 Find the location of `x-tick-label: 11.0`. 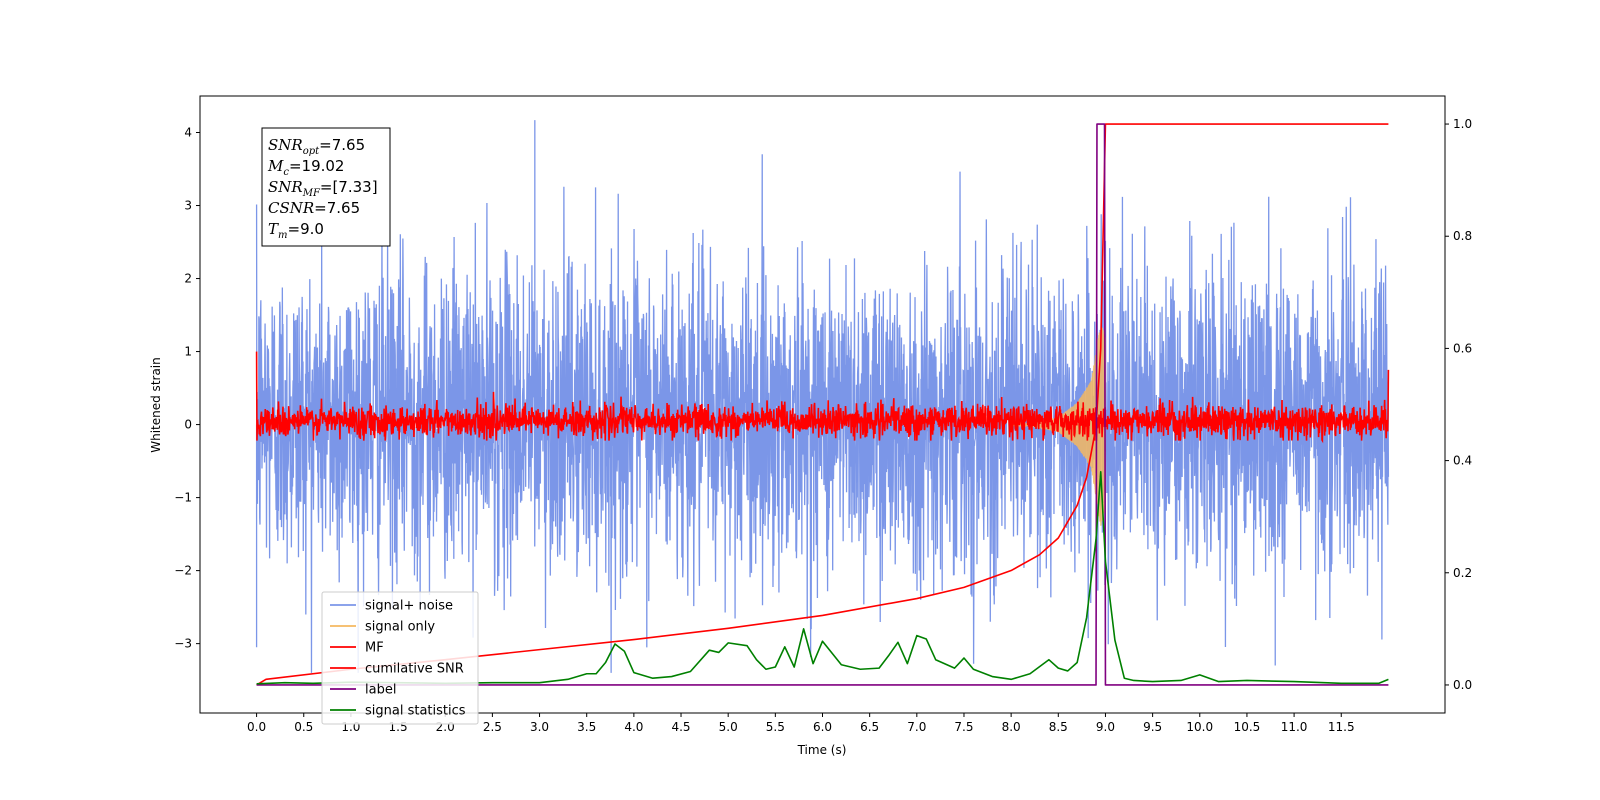

x-tick-label: 11.0 is located at coordinates (1294, 727).